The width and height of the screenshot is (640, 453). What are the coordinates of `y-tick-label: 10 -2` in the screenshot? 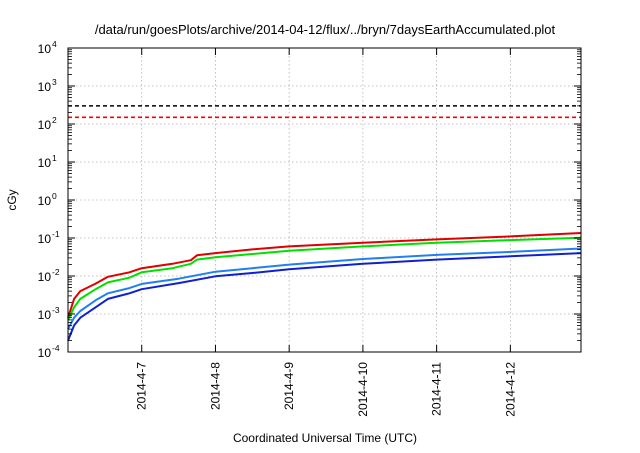 It's located at (49, 275).